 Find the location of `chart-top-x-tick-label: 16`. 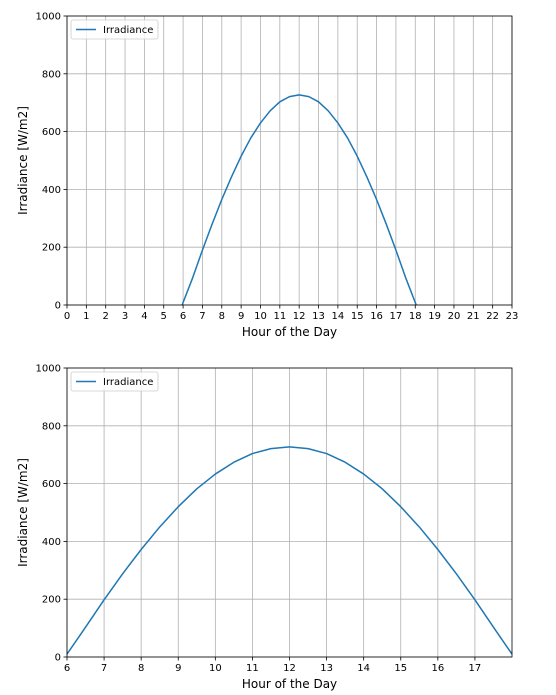

chart-top-x-tick-label: 16 is located at coordinates (376, 316).